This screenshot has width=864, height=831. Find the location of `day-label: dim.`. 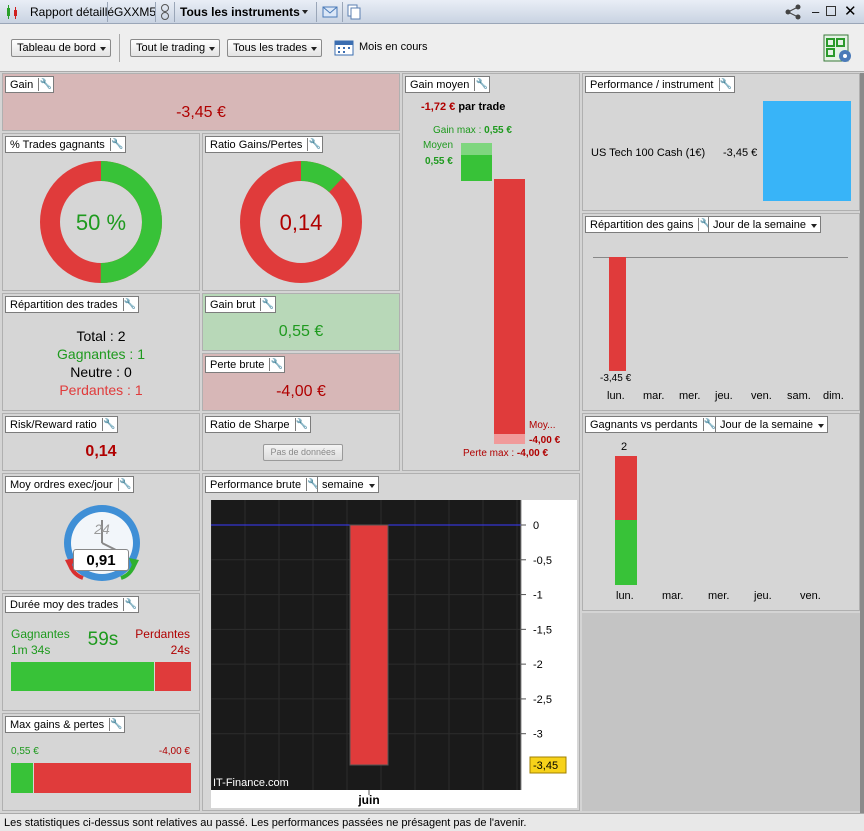

day-label: dim. is located at coordinates (833, 396).